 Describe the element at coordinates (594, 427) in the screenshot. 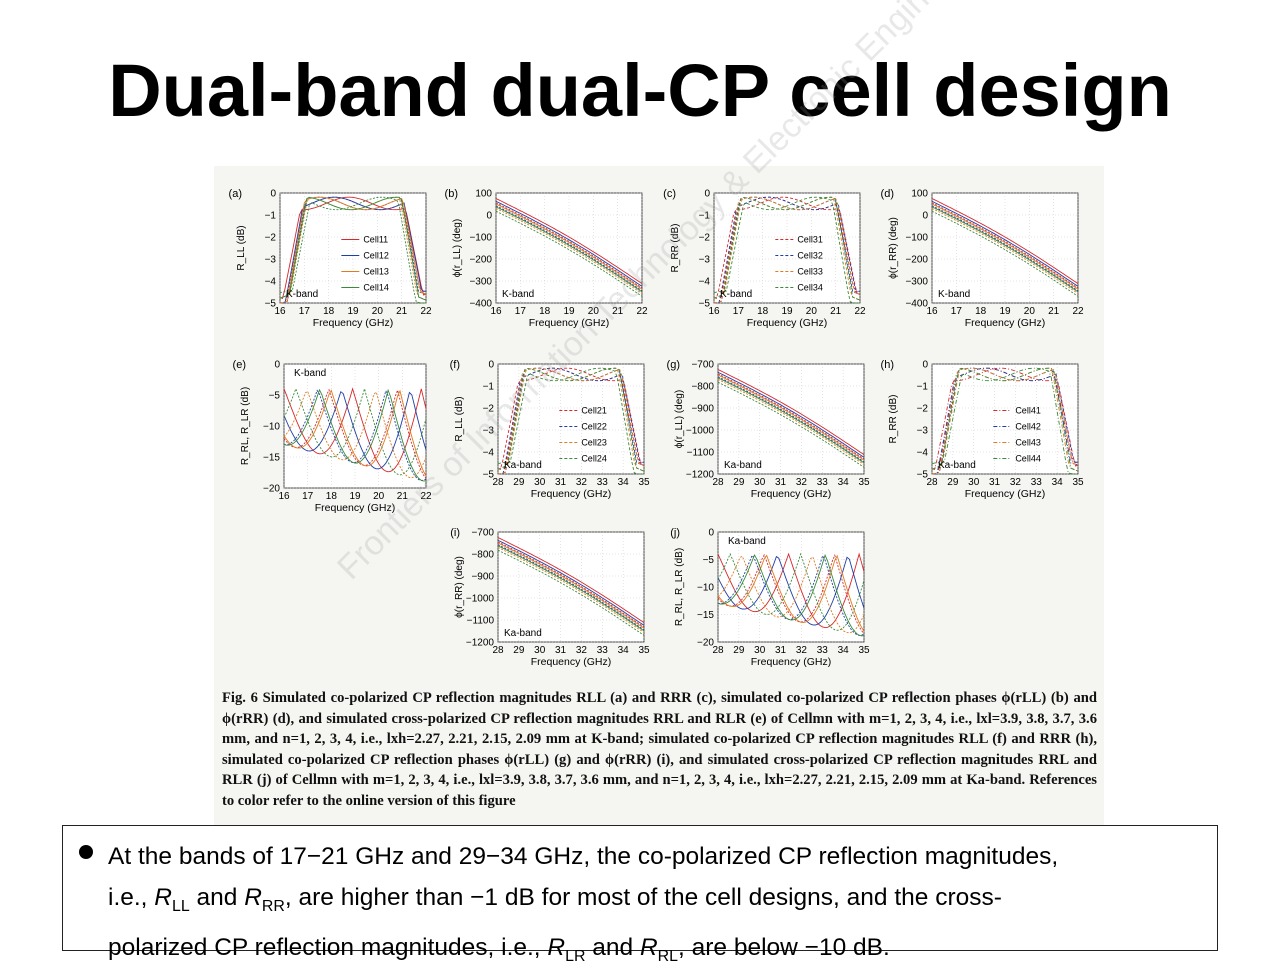

I see `legend-label: Cell22` at that location.